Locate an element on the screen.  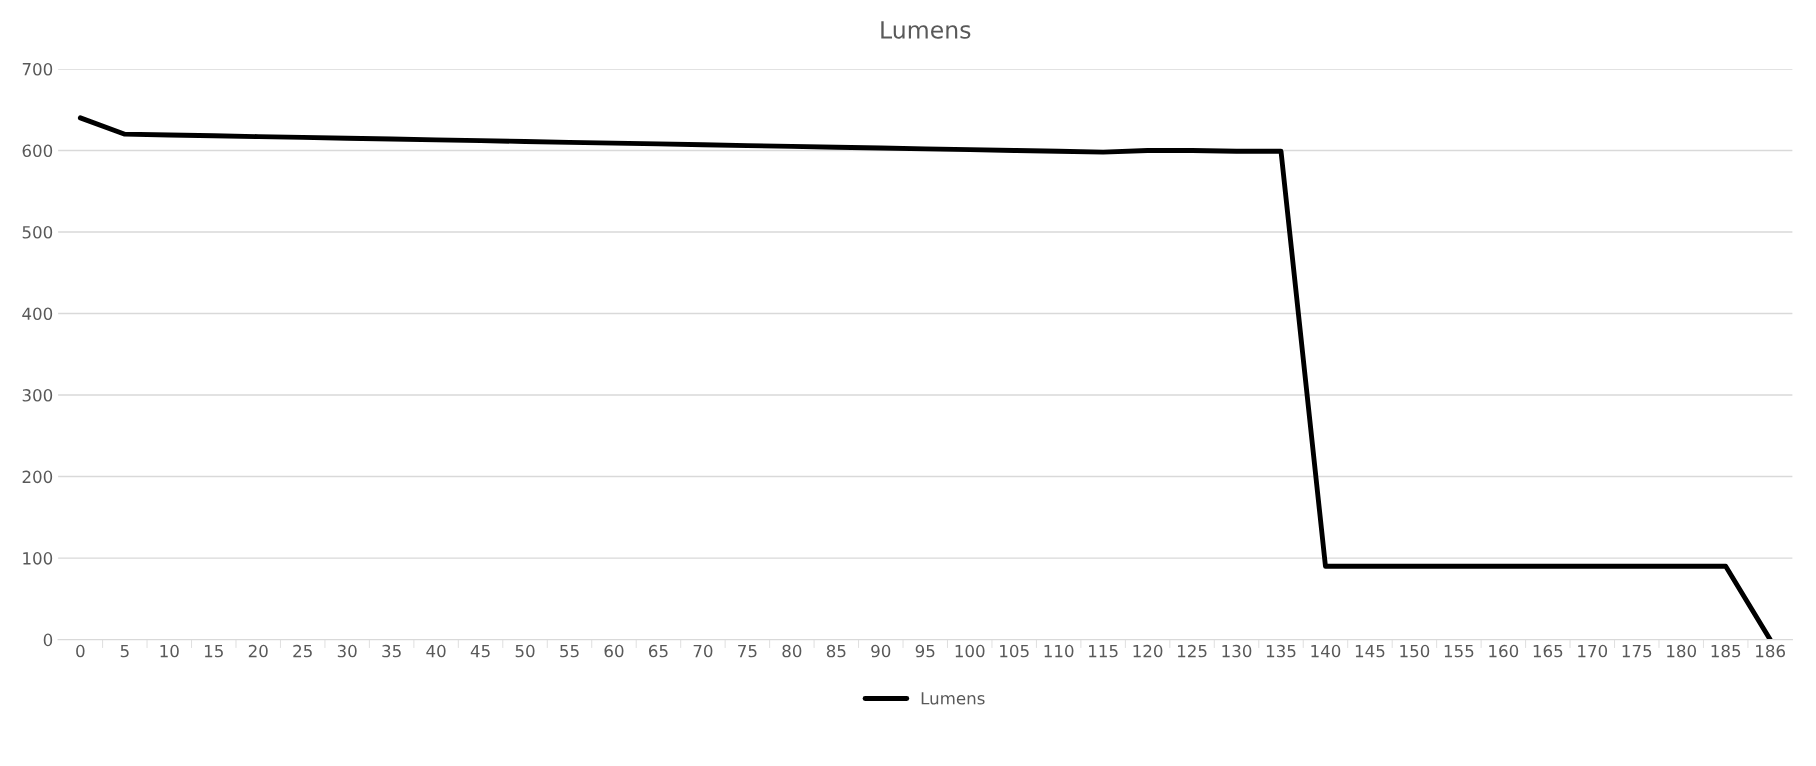
y-tick-label: 400 is located at coordinates (37, 314).